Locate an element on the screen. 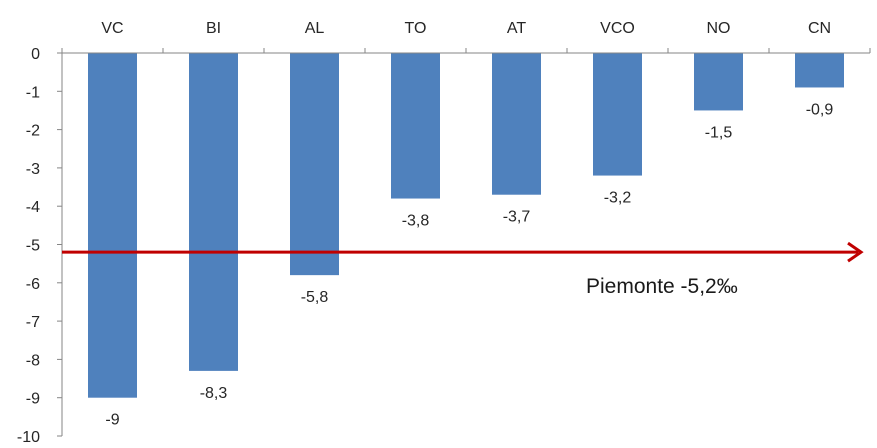 The image size is (877, 448). category-label: NO is located at coordinates (719, 28).